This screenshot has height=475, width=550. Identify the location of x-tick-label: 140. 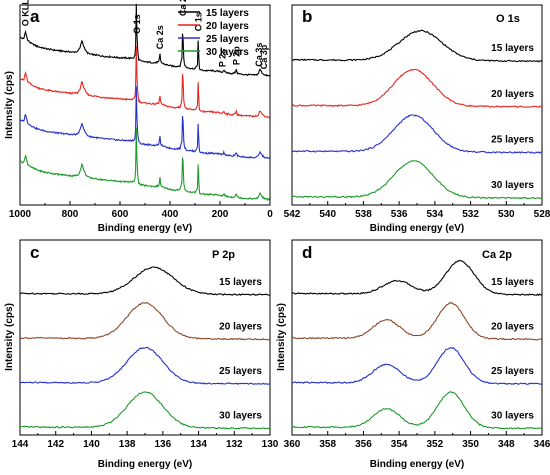
(91, 444).